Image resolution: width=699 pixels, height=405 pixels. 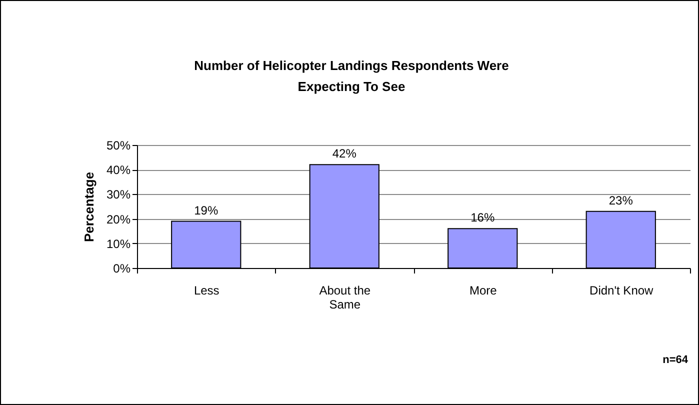 I want to click on data-label: 16%, so click(x=482, y=217).